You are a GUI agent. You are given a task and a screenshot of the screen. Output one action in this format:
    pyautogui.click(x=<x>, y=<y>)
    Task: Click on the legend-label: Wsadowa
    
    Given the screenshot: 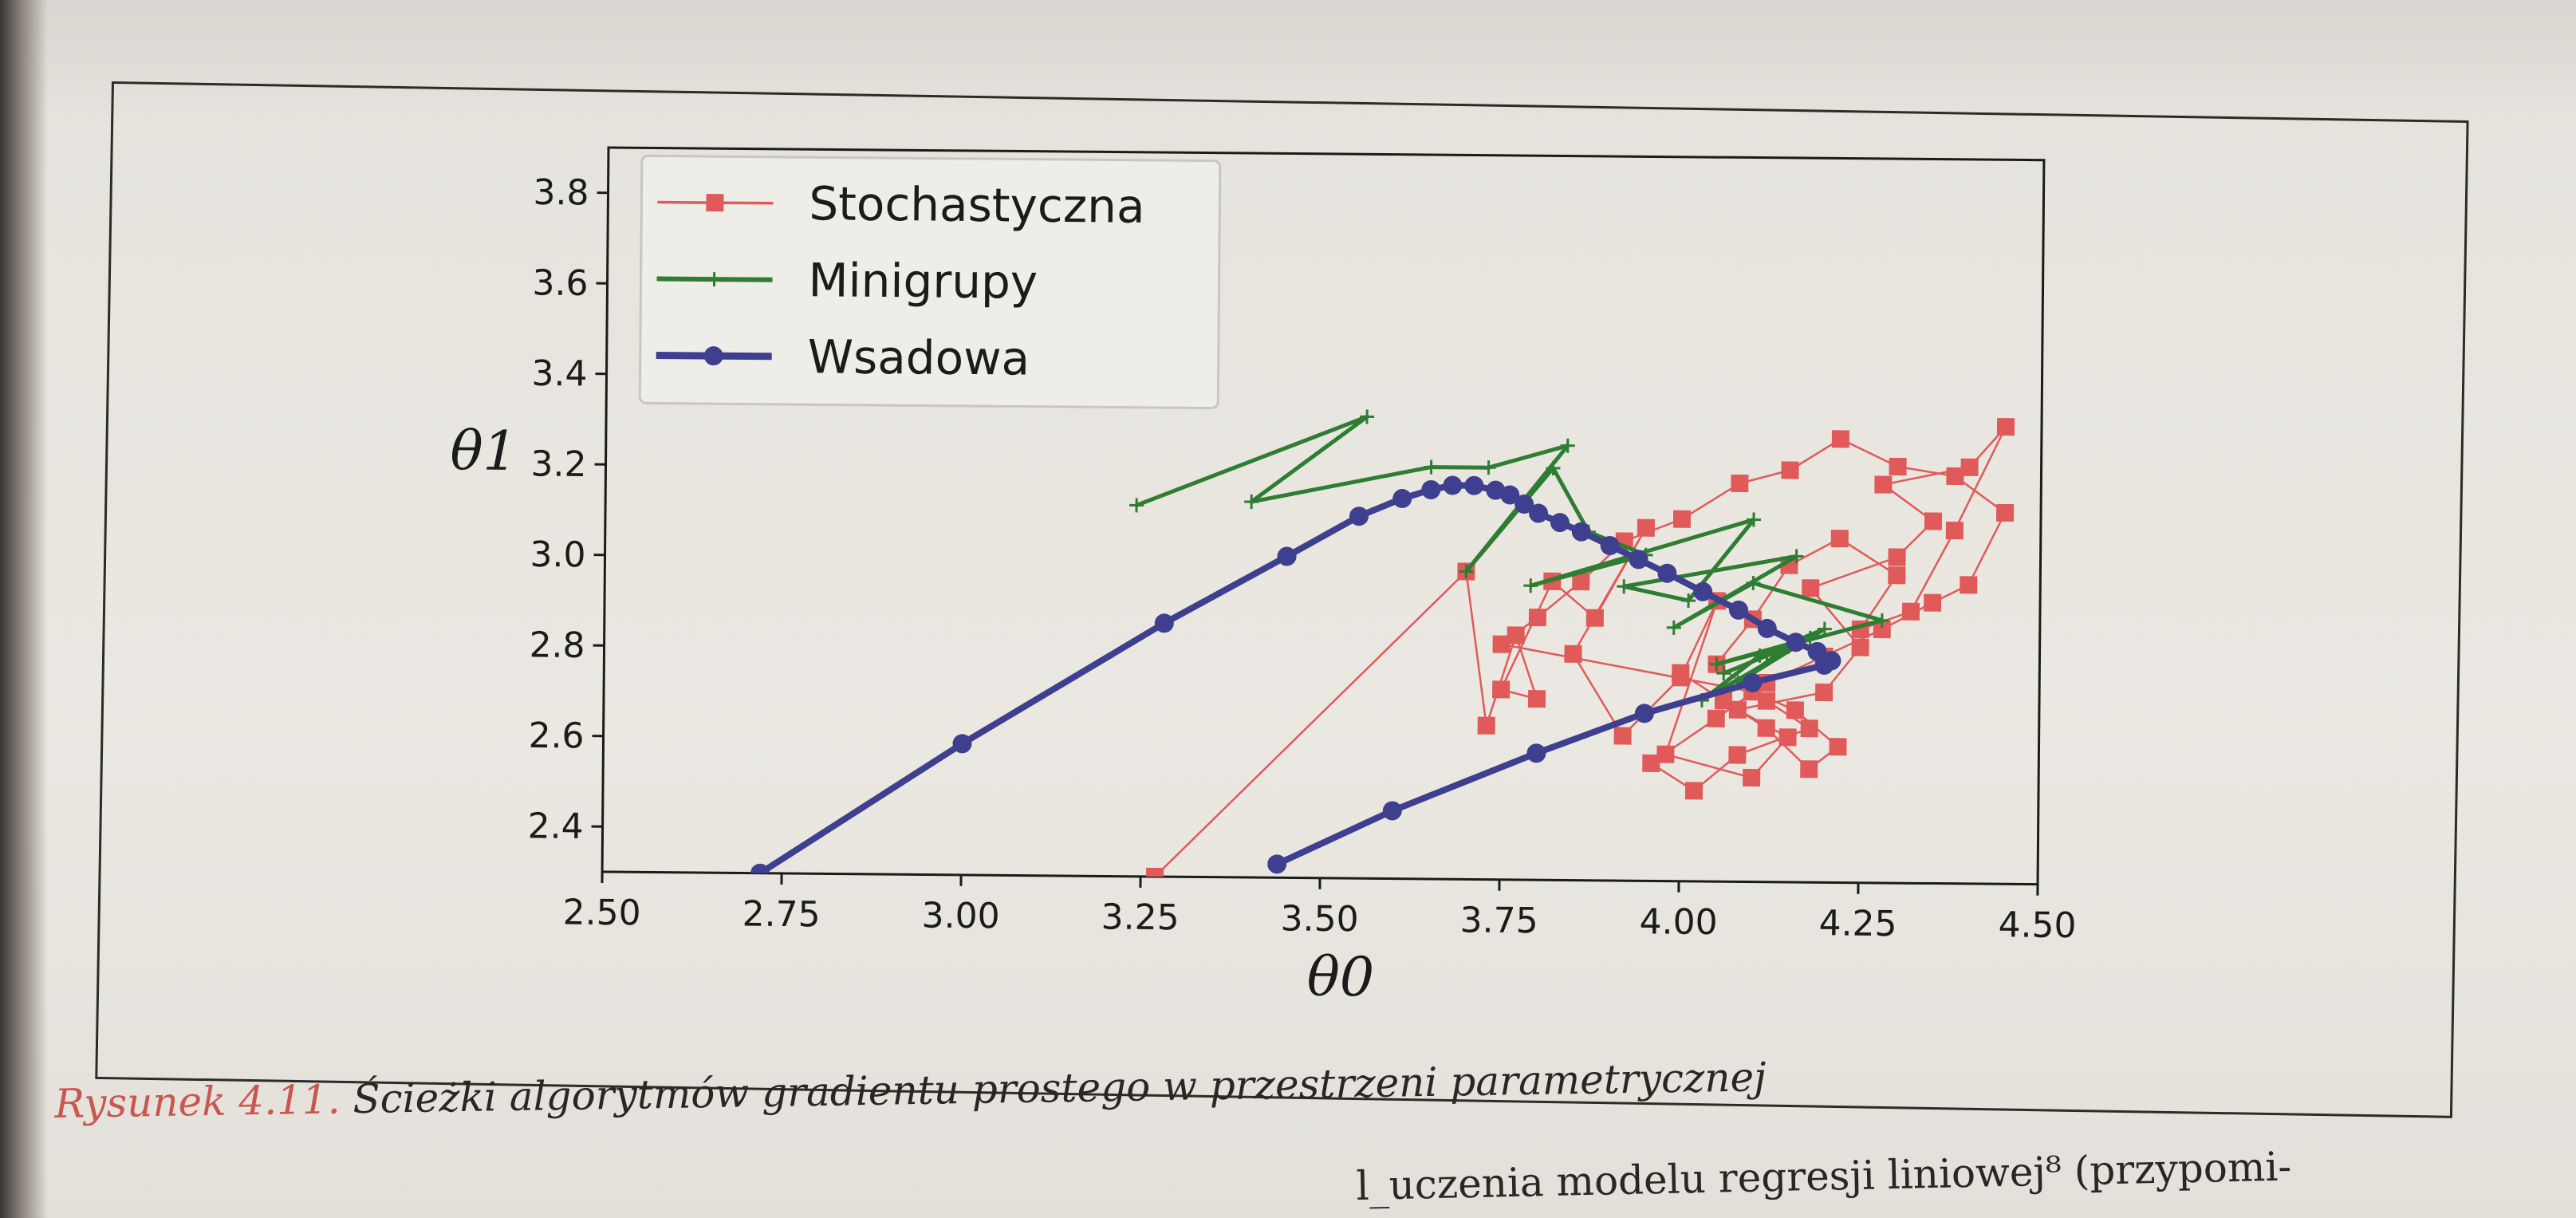 What is the action you would take?
    pyautogui.click(x=918, y=357)
    